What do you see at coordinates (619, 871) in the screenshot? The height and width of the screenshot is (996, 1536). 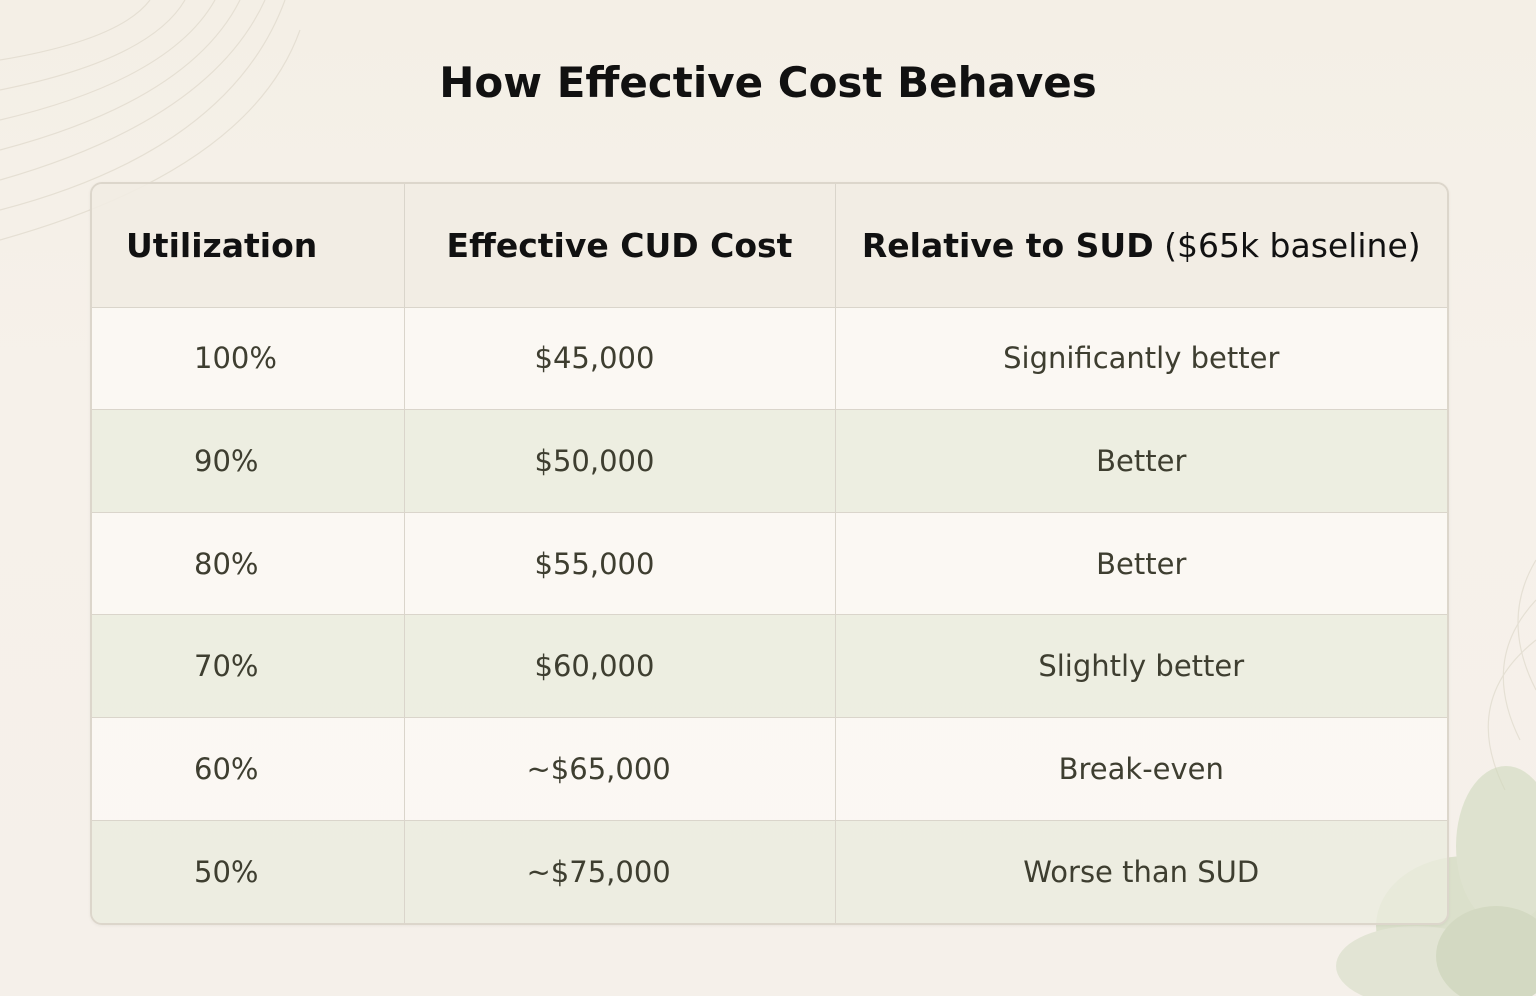 I see `cell-cost: ~$75,000` at bounding box center [619, 871].